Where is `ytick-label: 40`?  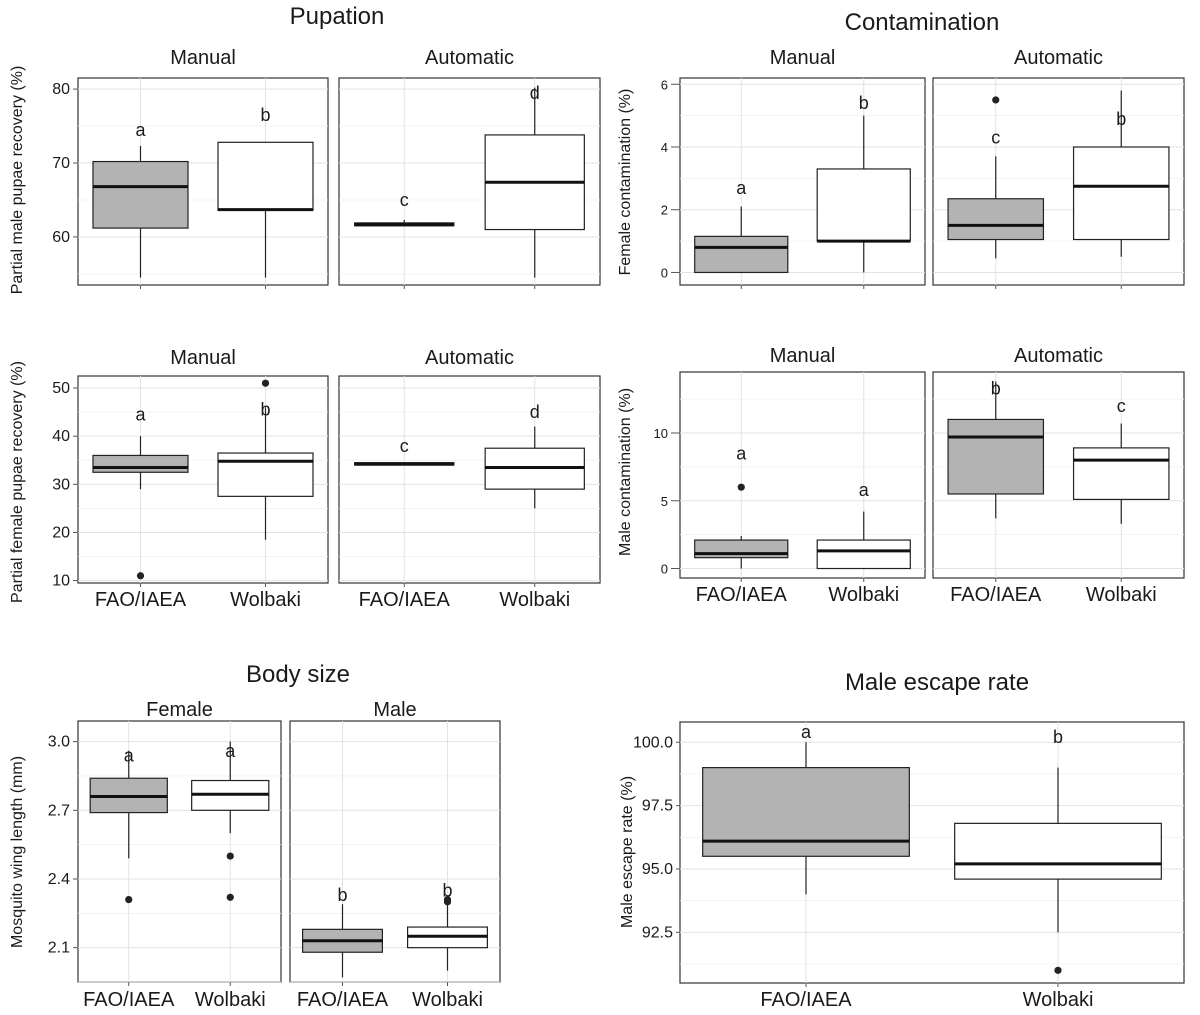
ytick-label: 40 is located at coordinates (61, 436).